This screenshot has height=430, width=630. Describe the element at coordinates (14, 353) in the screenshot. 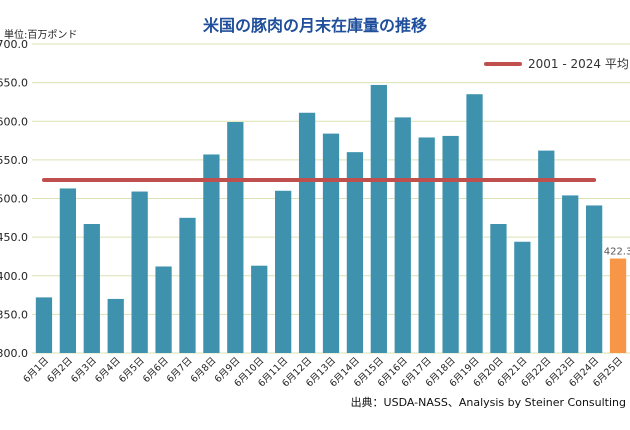

I see `y-tick-label: 300.0` at that location.